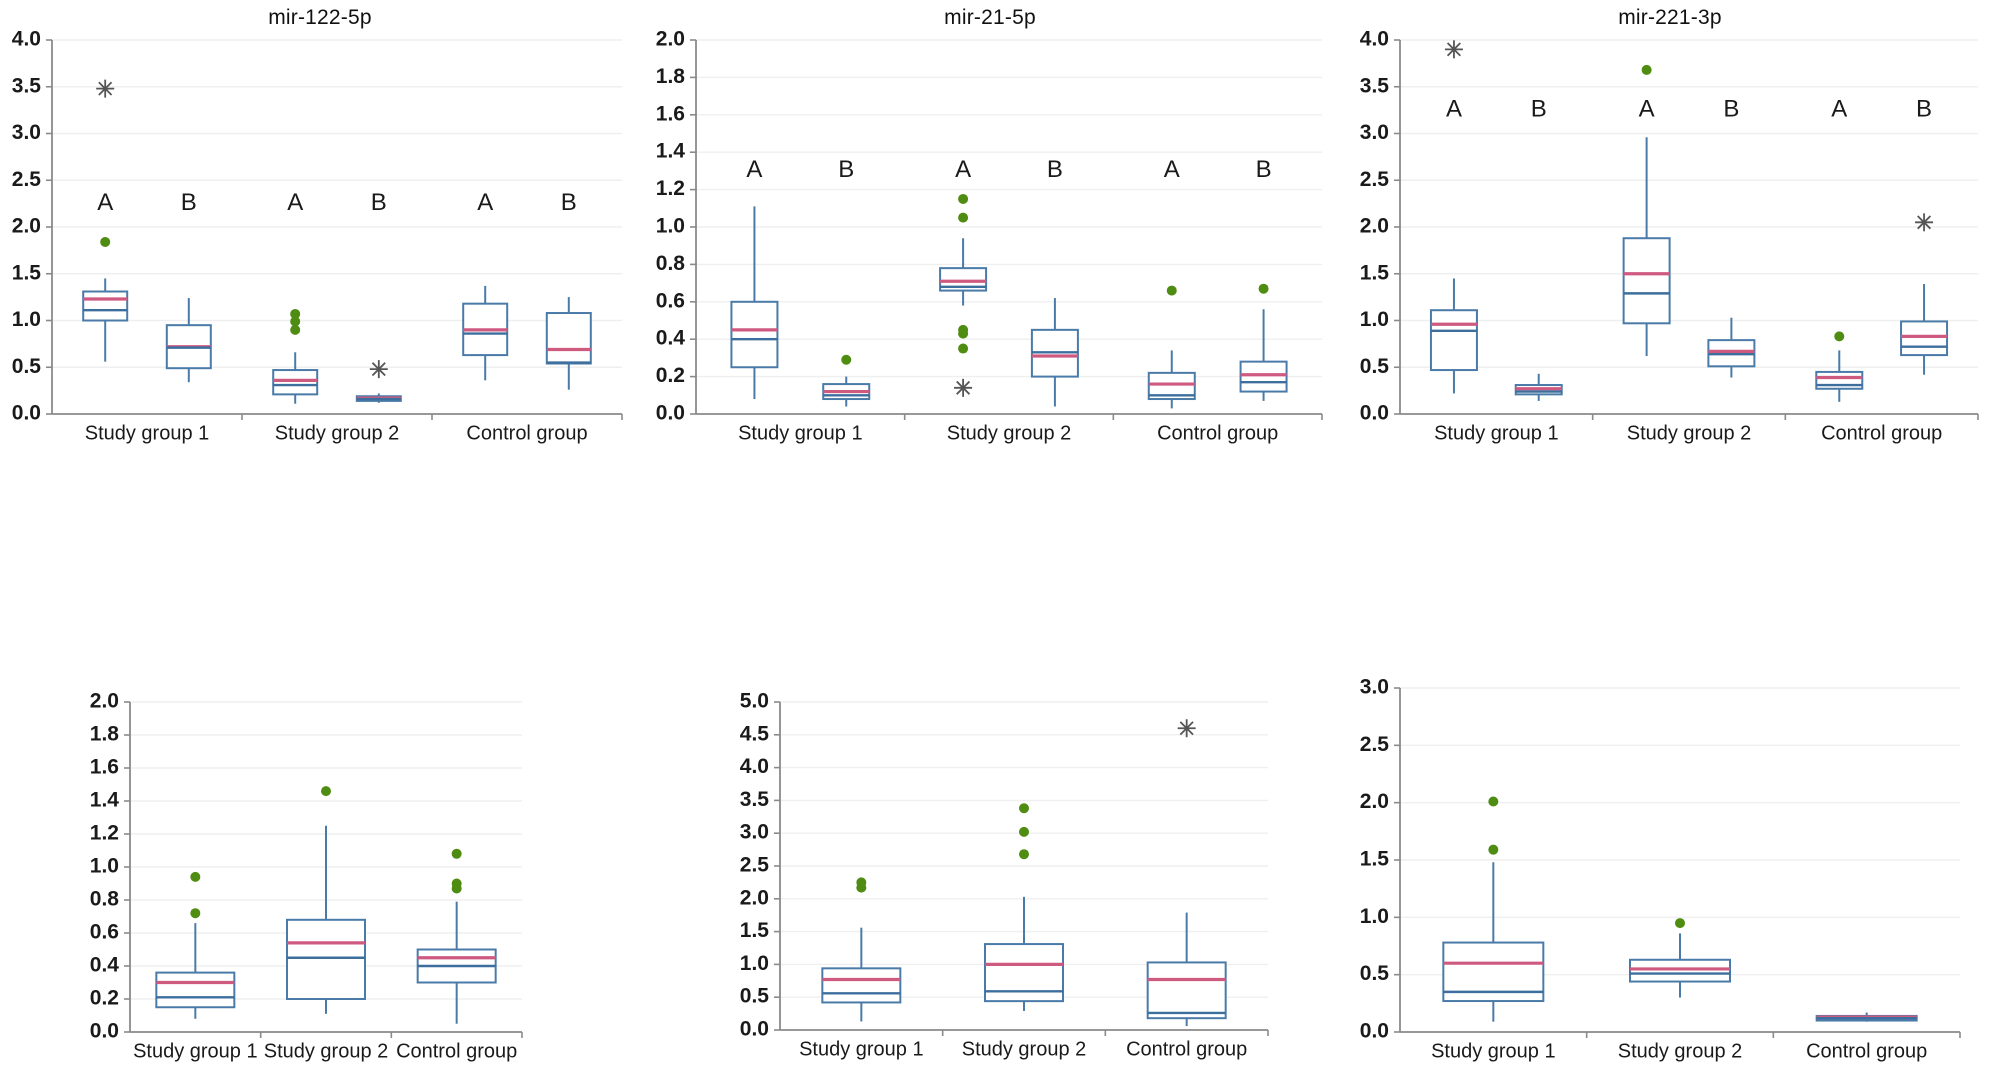 This screenshot has height=1087, width=2000. Describe the element at coordinates (990, 17) in the screenshot. I see `panel-title: mir-21-5p` at that location.